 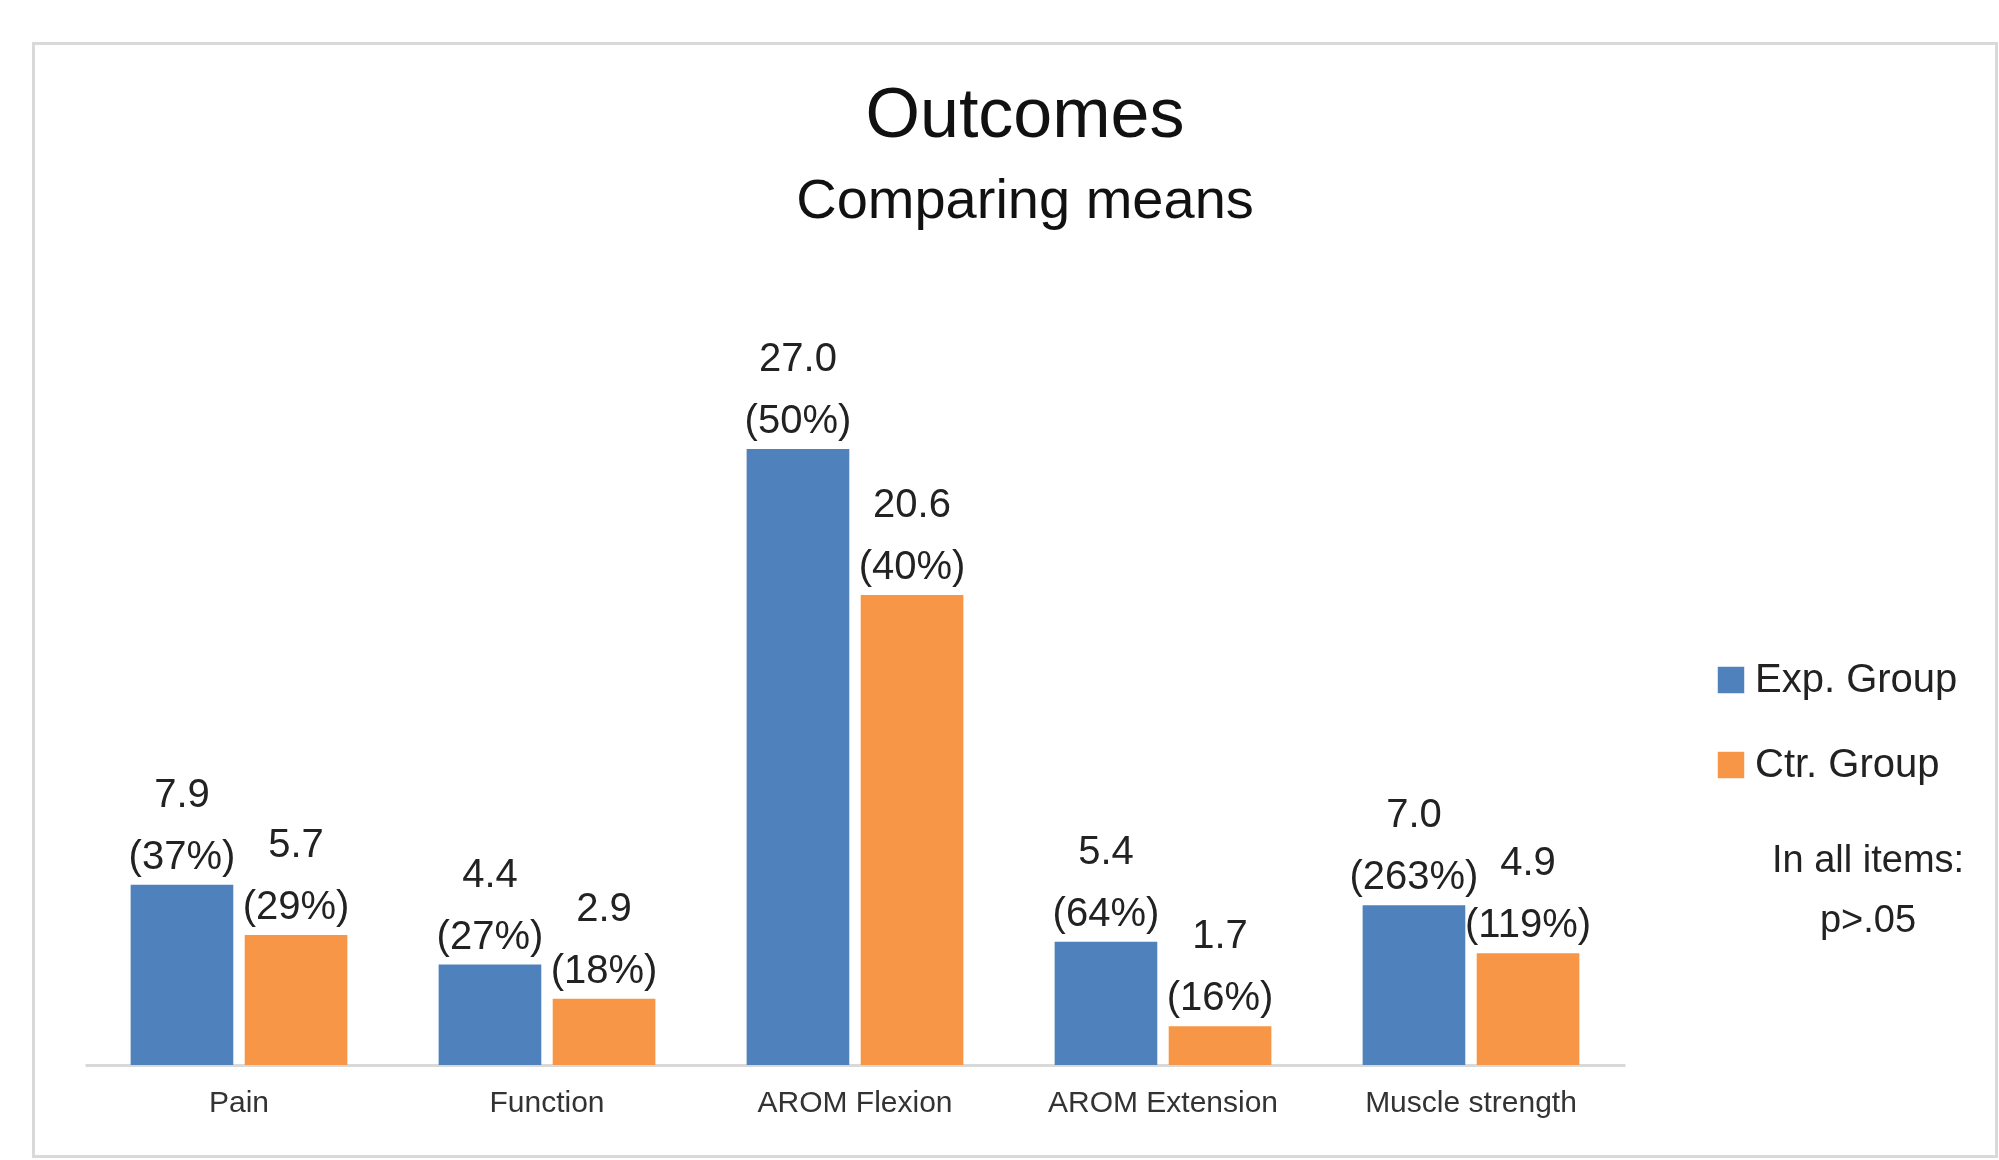 What do you see at coordinates (1414, 844) in the screenshot?
I see `data-label: 7.0 (263%)` at bounding box center [1414, 844].